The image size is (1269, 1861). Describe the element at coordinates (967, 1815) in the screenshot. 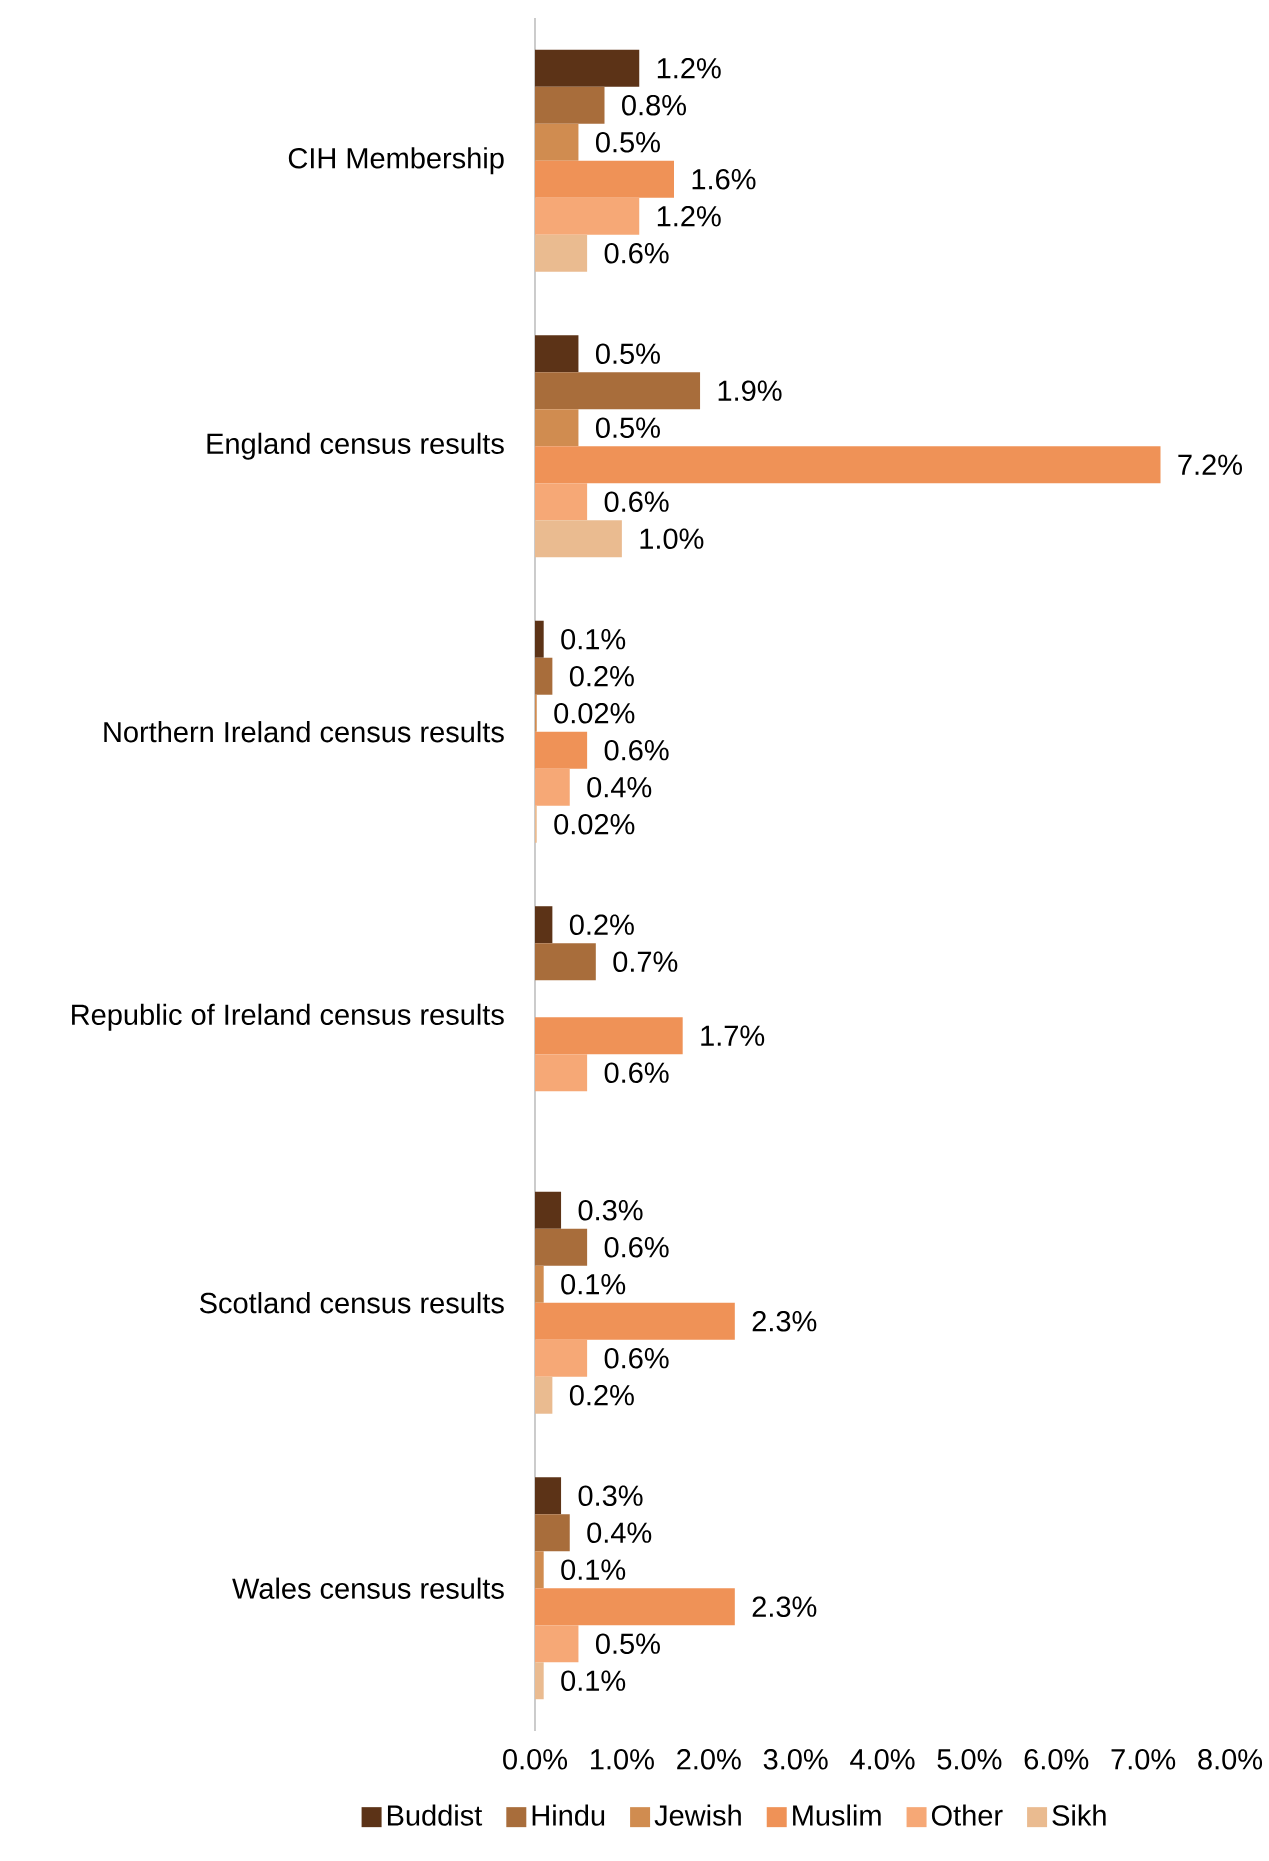

I see `legend-label: Other` at that location.